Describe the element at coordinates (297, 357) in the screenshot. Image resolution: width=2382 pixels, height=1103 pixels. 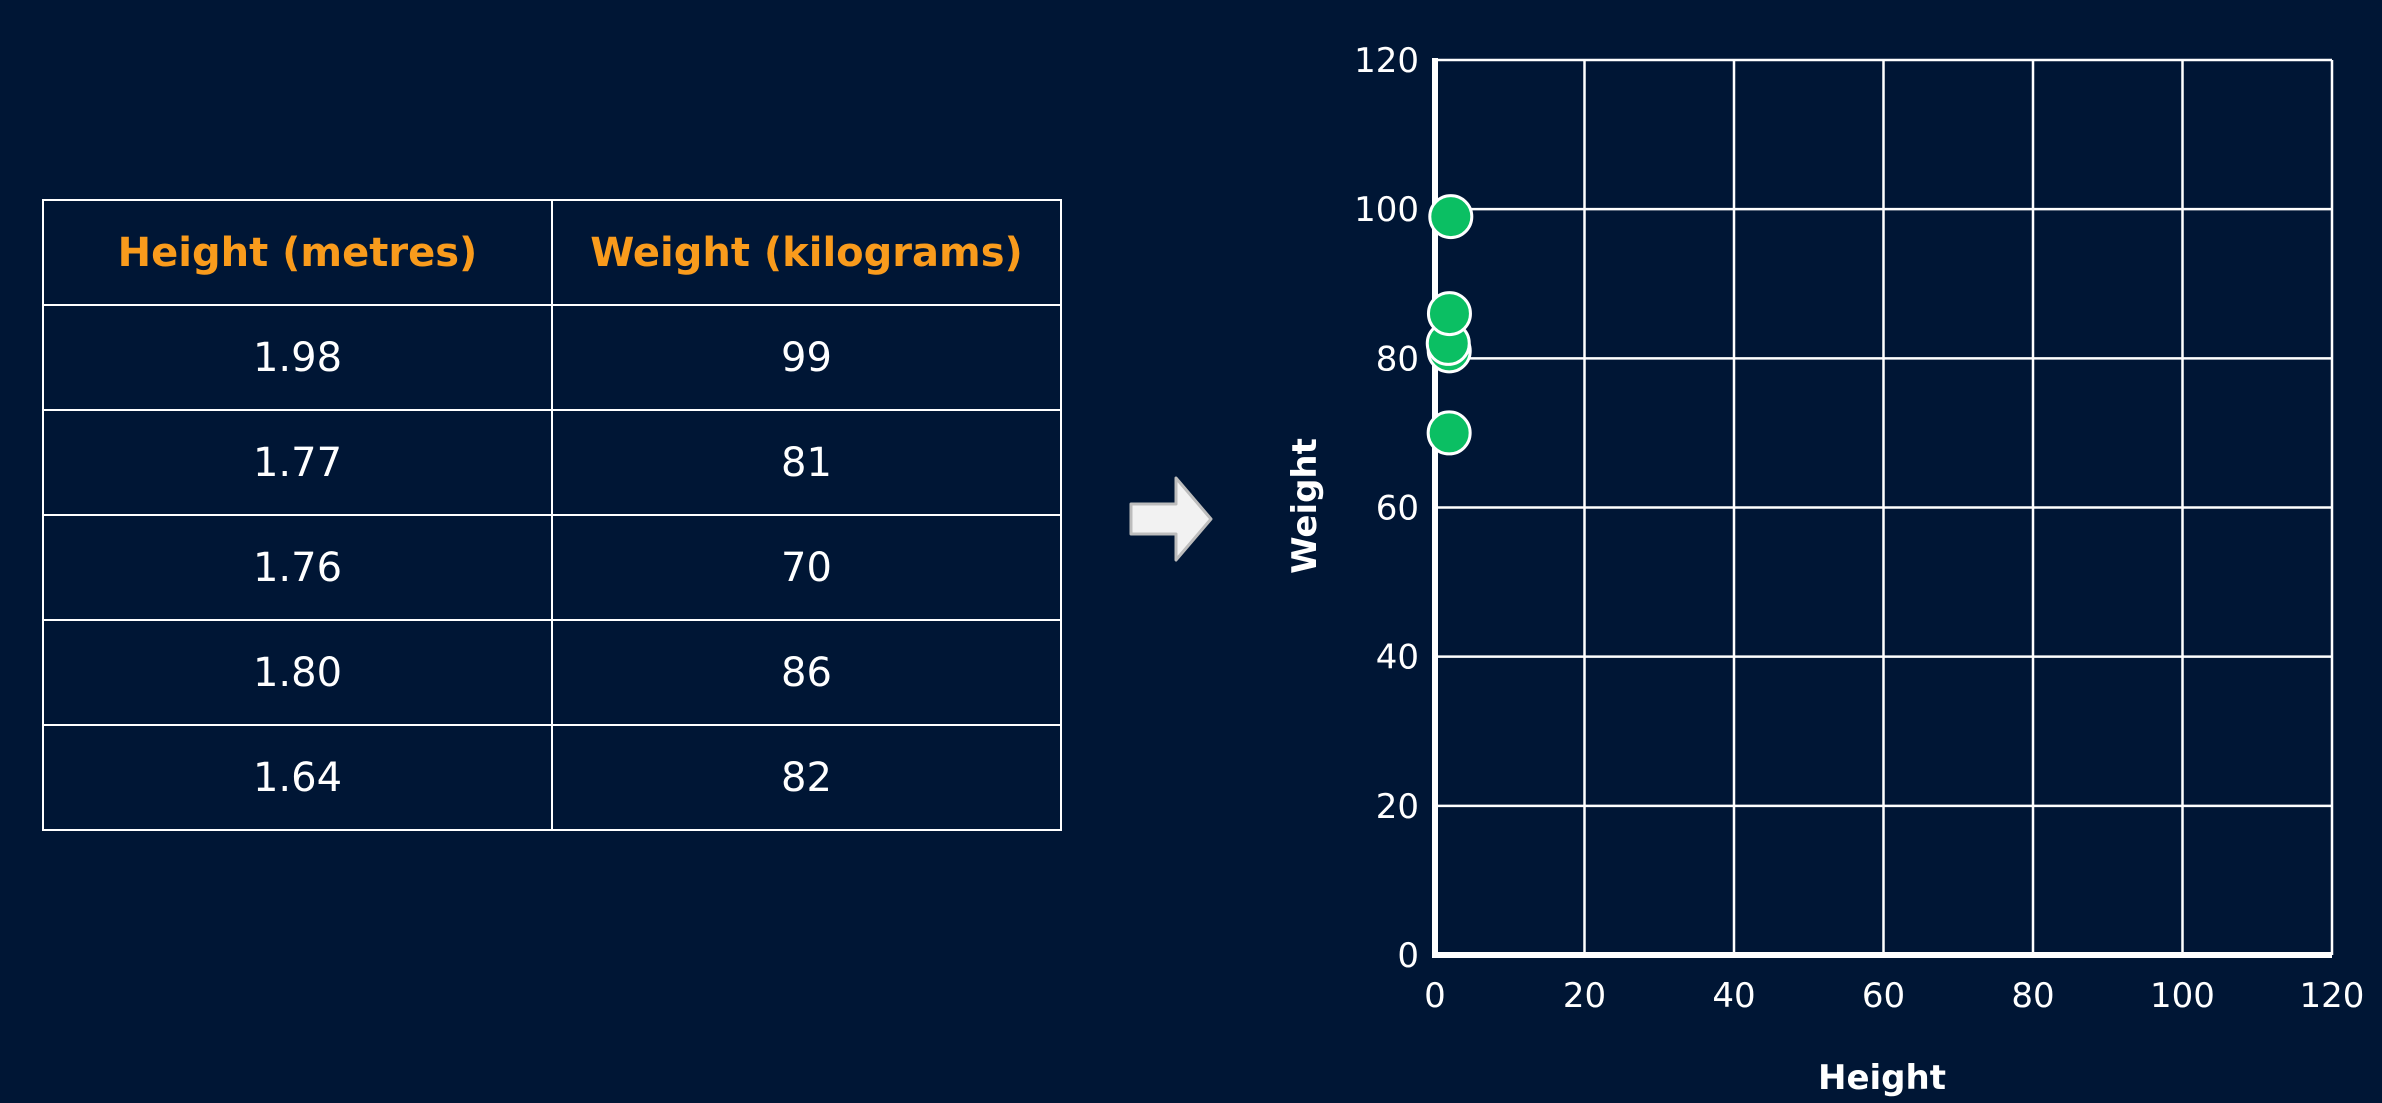
I see `cell-height: 1.98` at that location.